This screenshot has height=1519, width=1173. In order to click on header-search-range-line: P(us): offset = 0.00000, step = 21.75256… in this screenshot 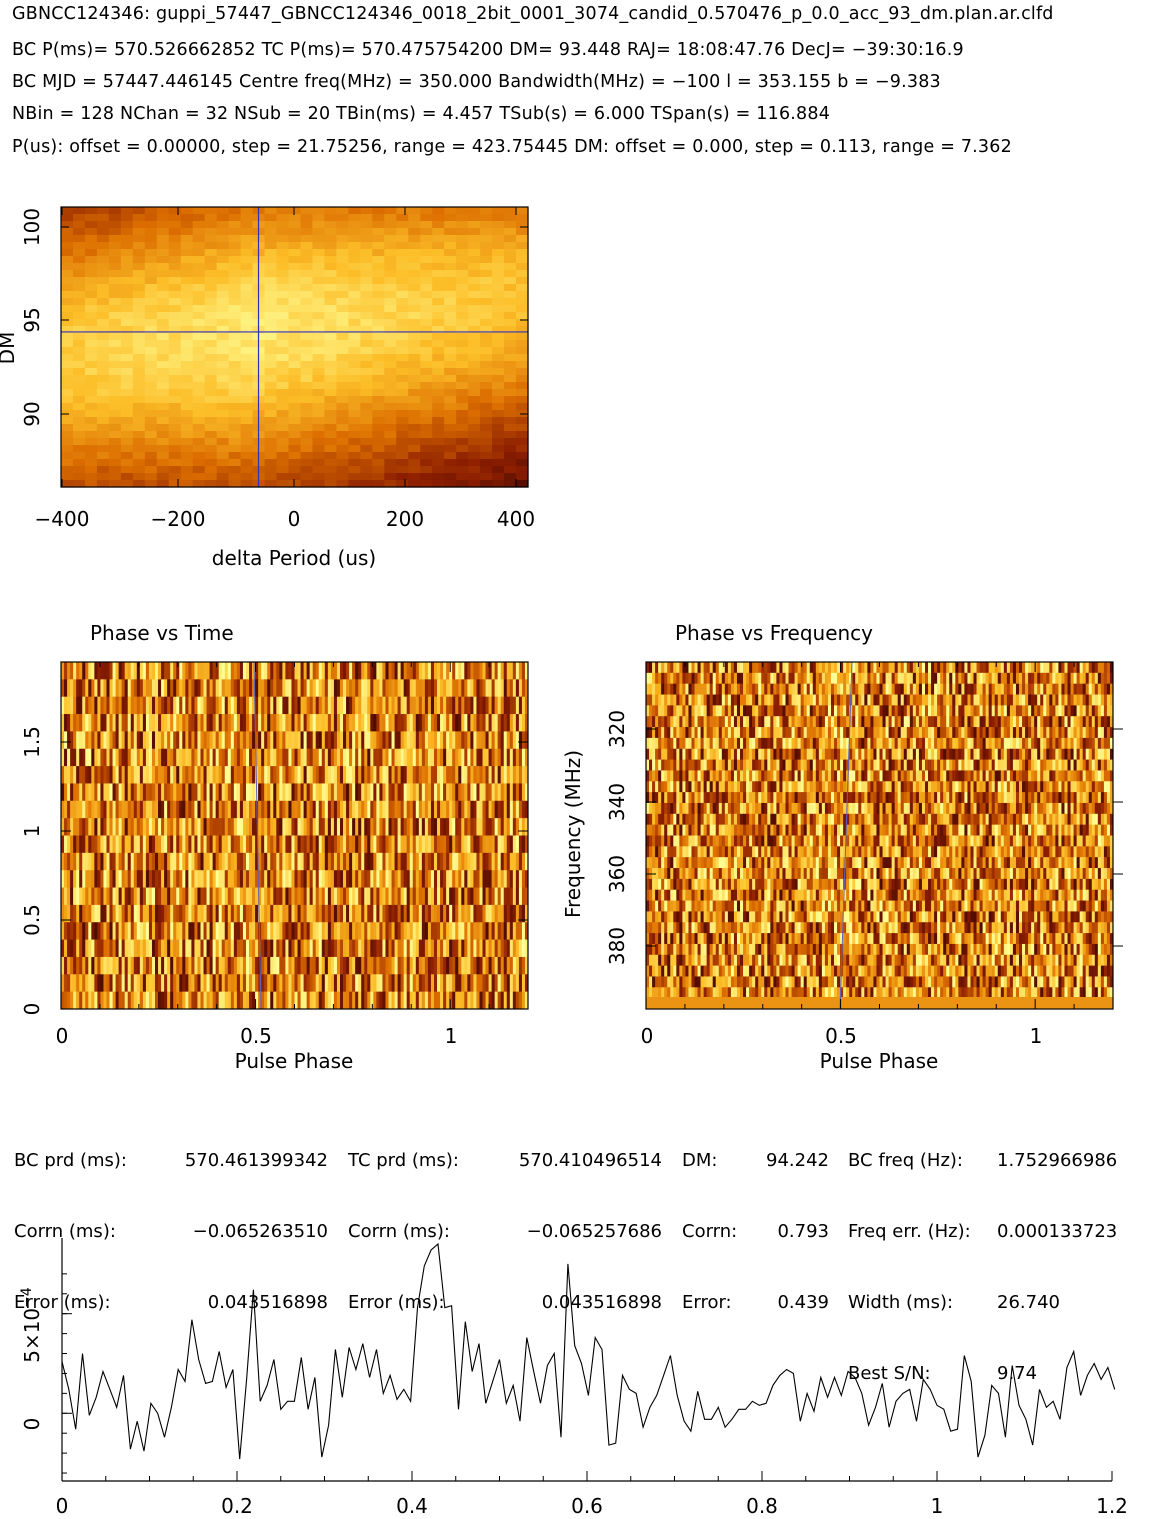, I will do `click(512, 147)`.